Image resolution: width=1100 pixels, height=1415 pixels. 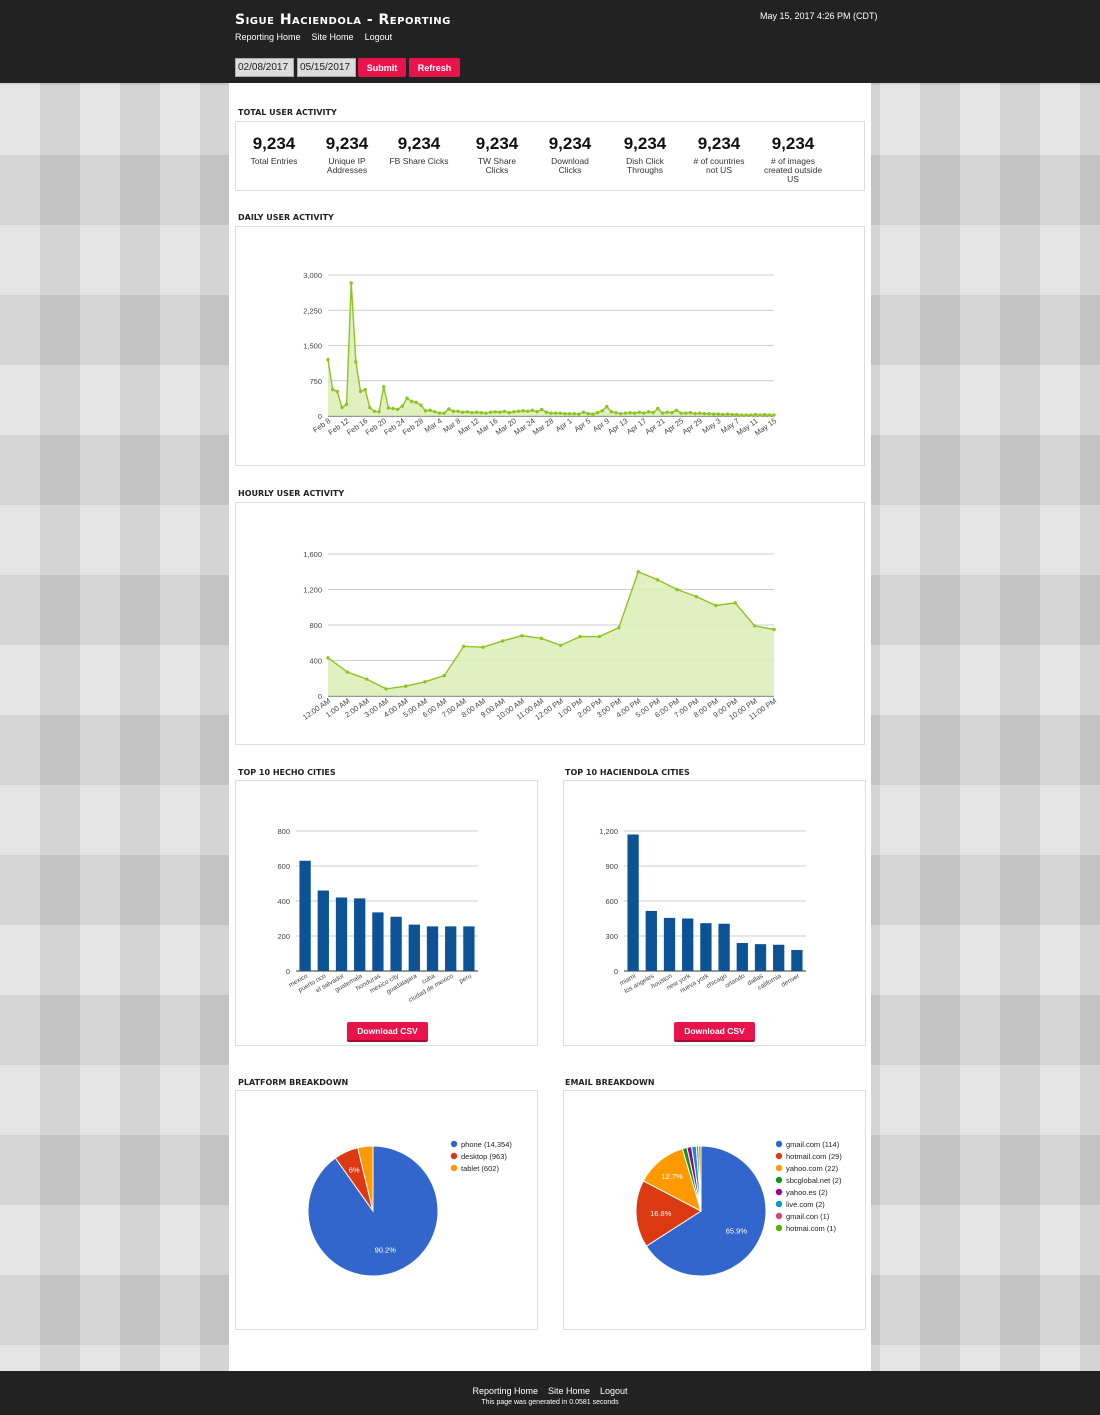 What do you see at coordinates (264, 67) in the screenshot?
I see `start-date-input` at bounding box center [264, 67].